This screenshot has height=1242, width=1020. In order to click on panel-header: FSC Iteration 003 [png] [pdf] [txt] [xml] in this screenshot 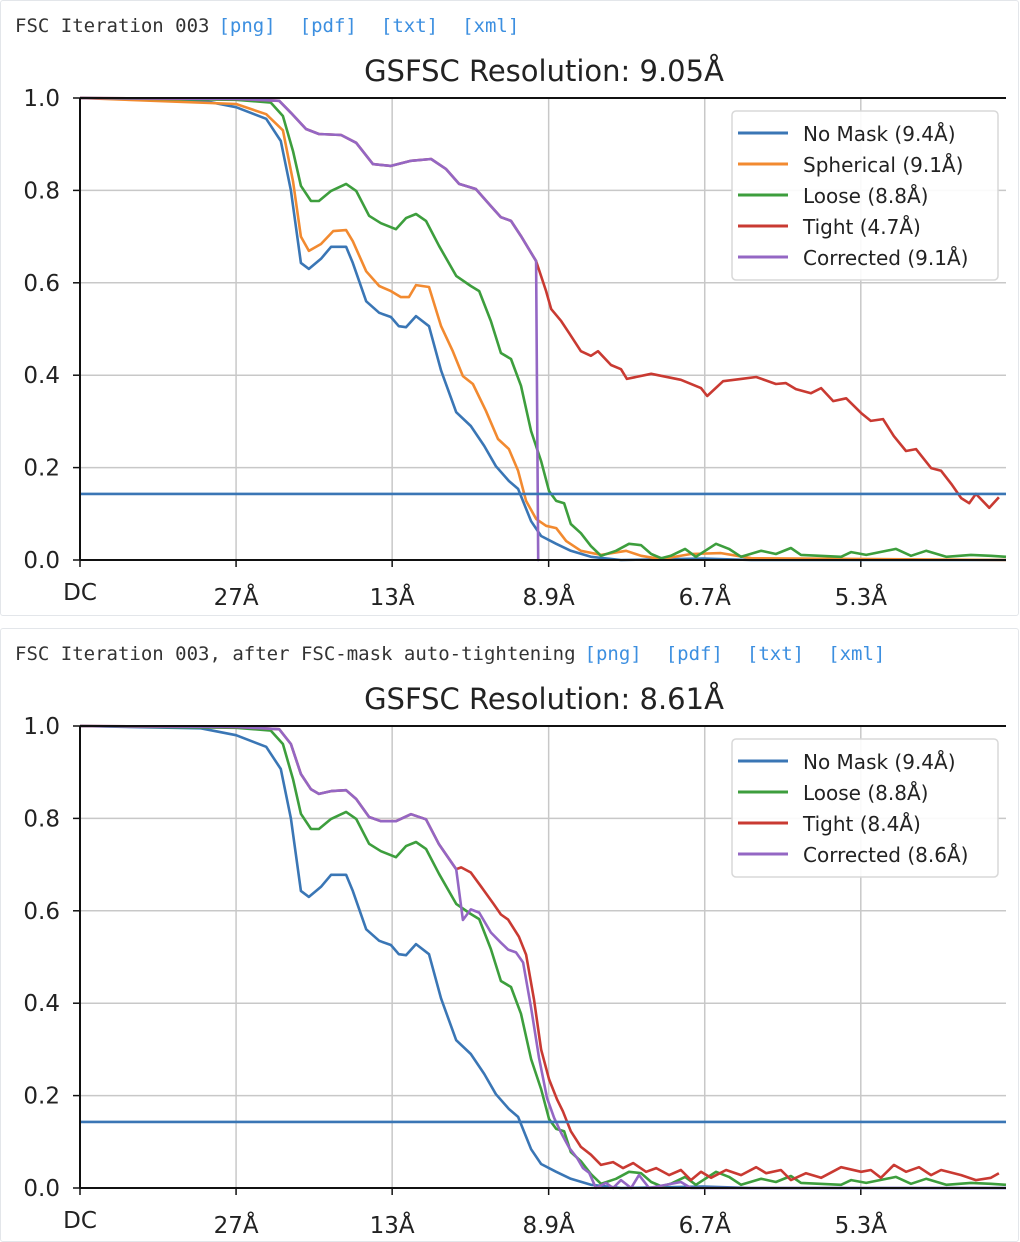, I will do `click(267, 26)`.